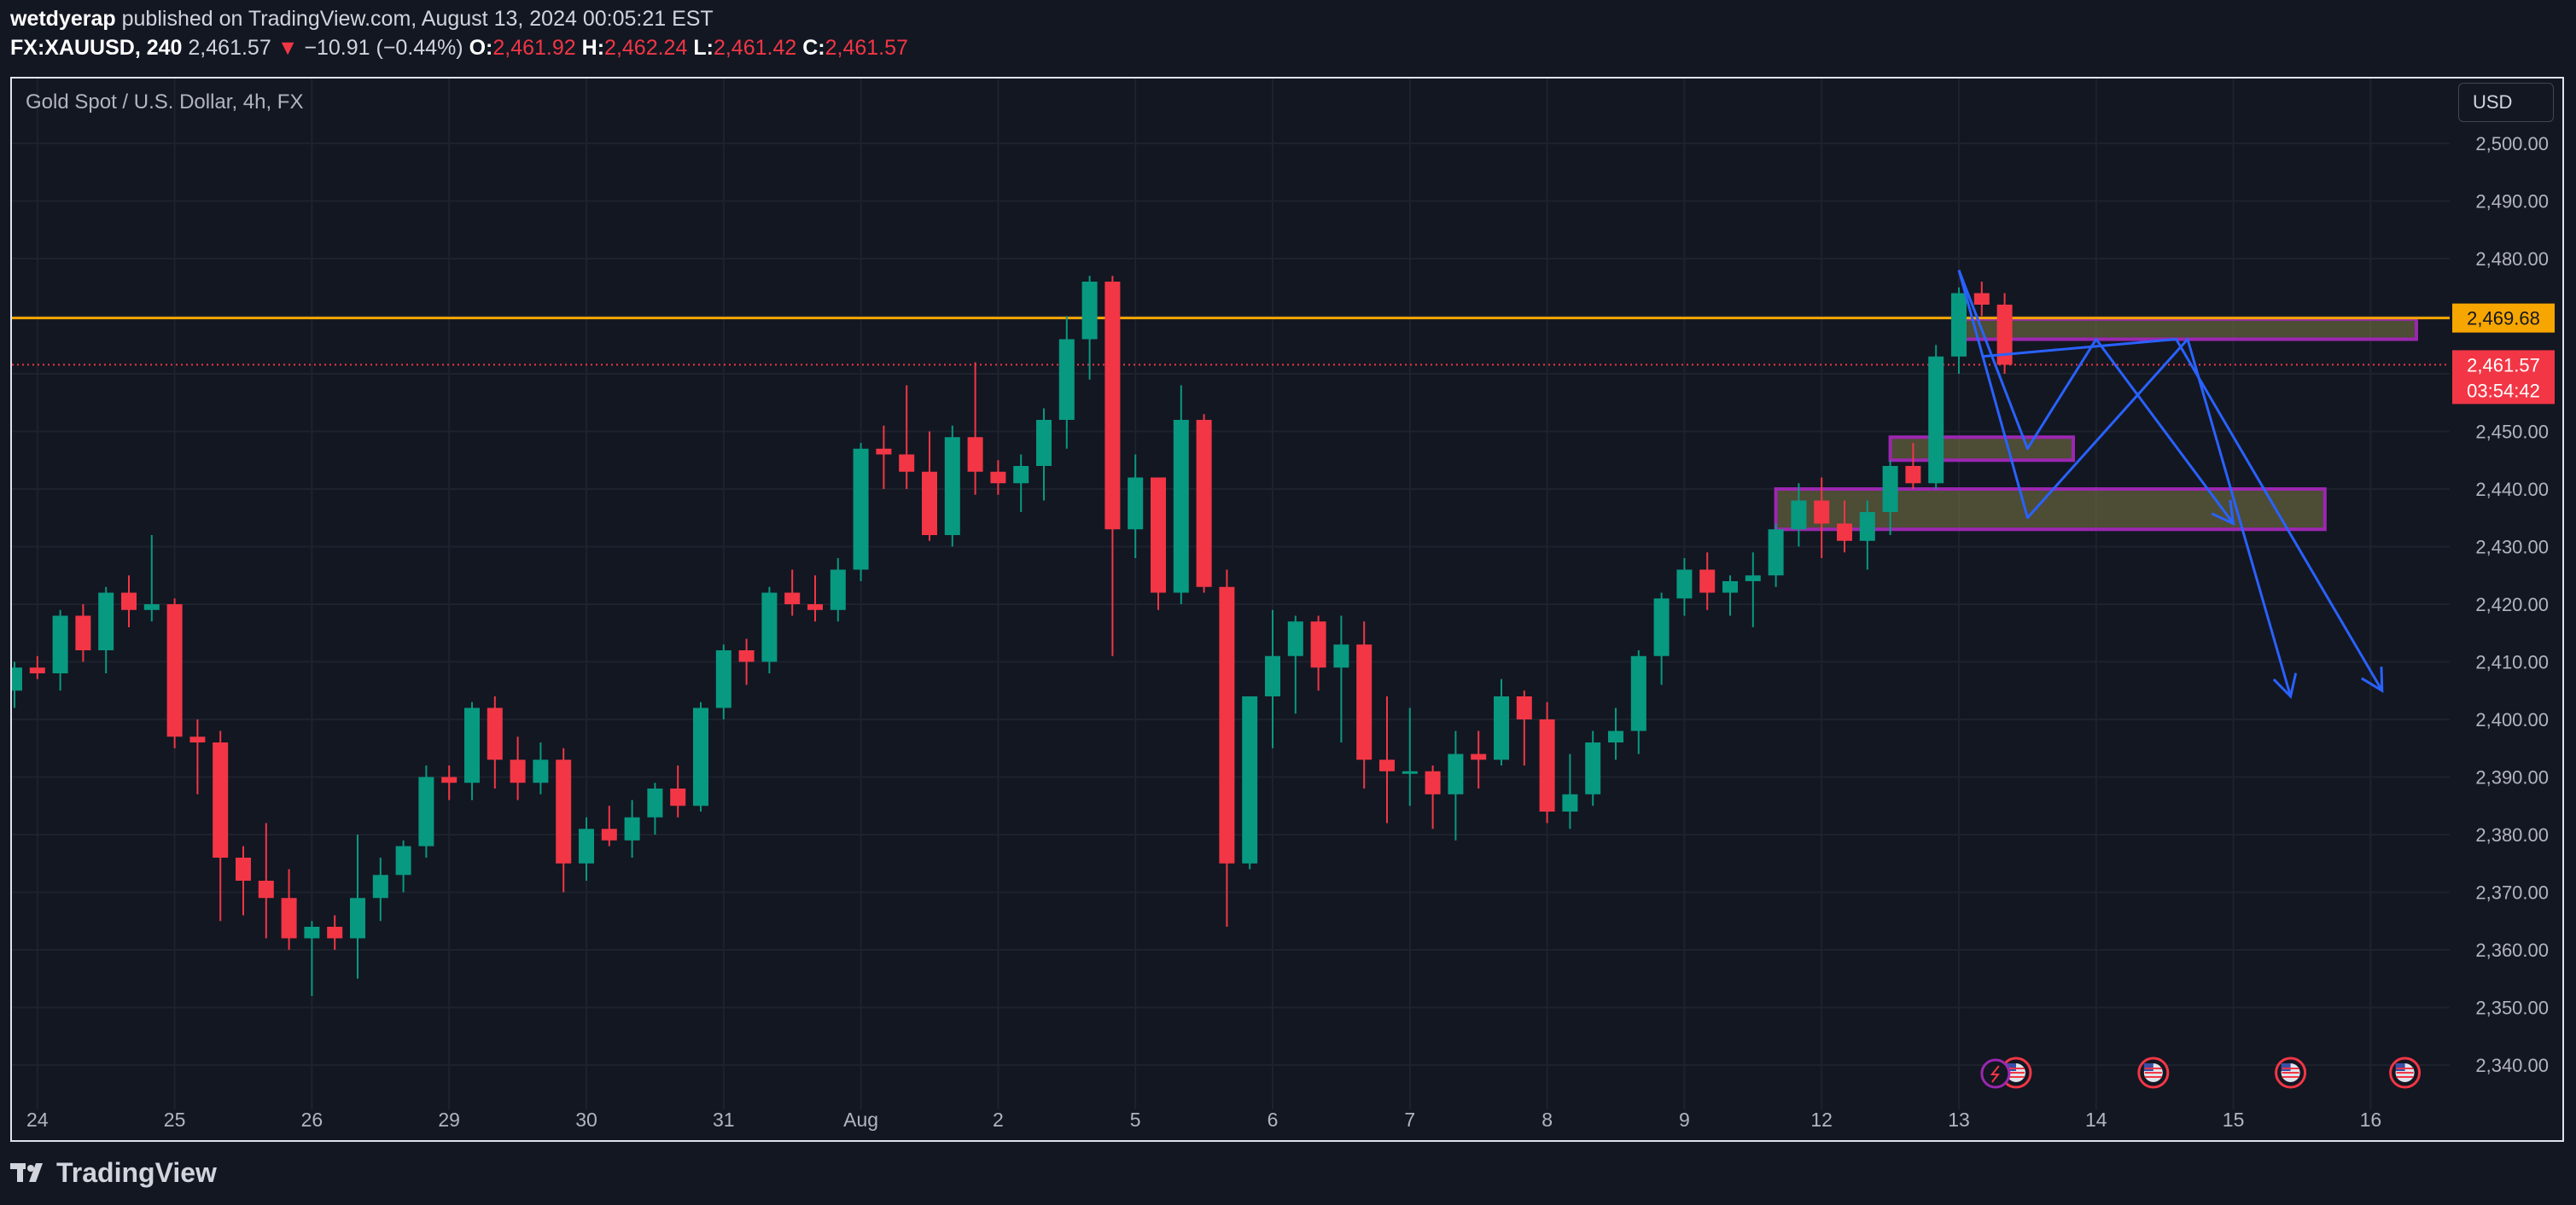  What do you see at coordinates (2503, 377) in the screenshot?
I see `last-price-box` at bounding box center [2503, 377].